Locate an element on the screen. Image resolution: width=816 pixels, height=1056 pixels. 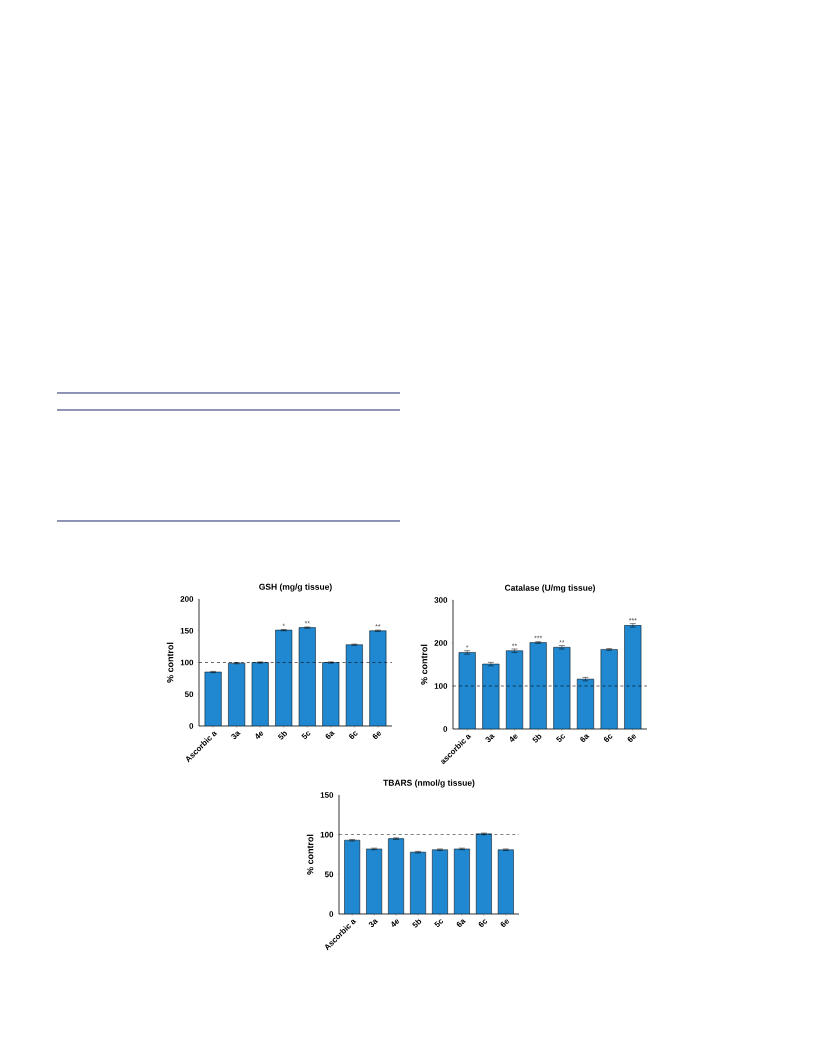
chart-title: GSH (mg/g tissue) is located at coordinates (295, 587).